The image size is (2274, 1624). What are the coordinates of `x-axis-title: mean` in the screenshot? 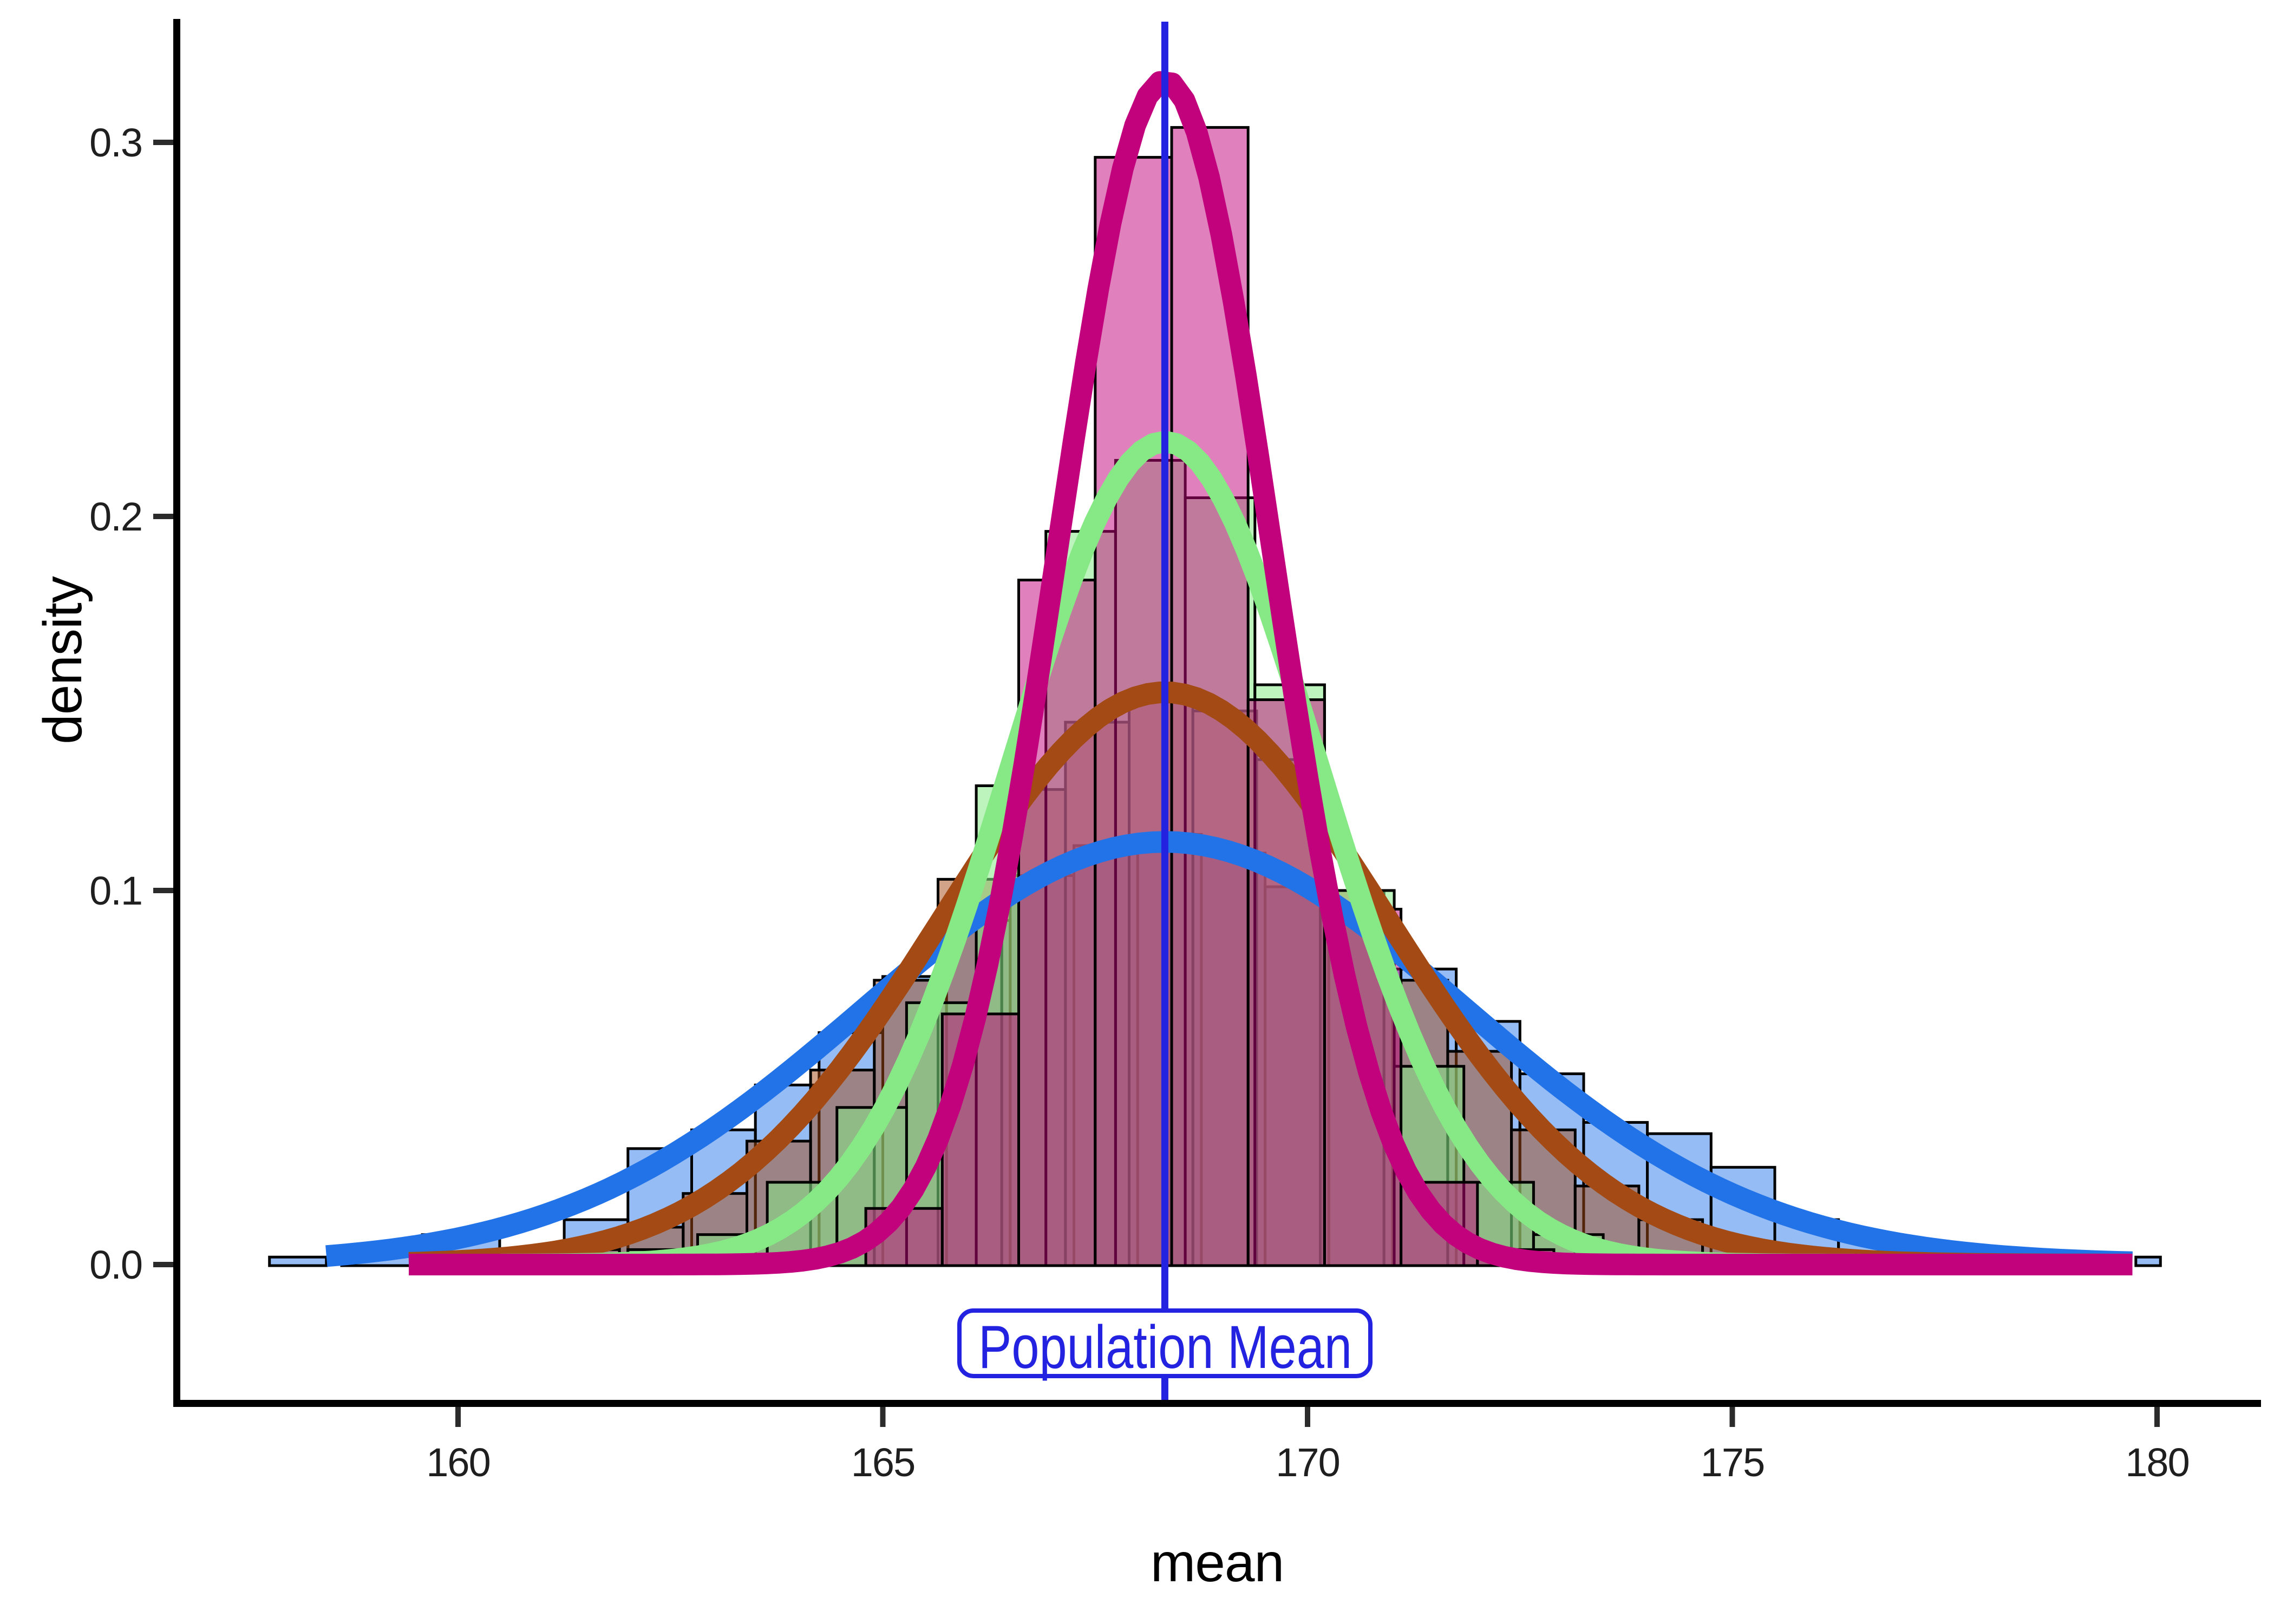 It's located at (1217, 1563).